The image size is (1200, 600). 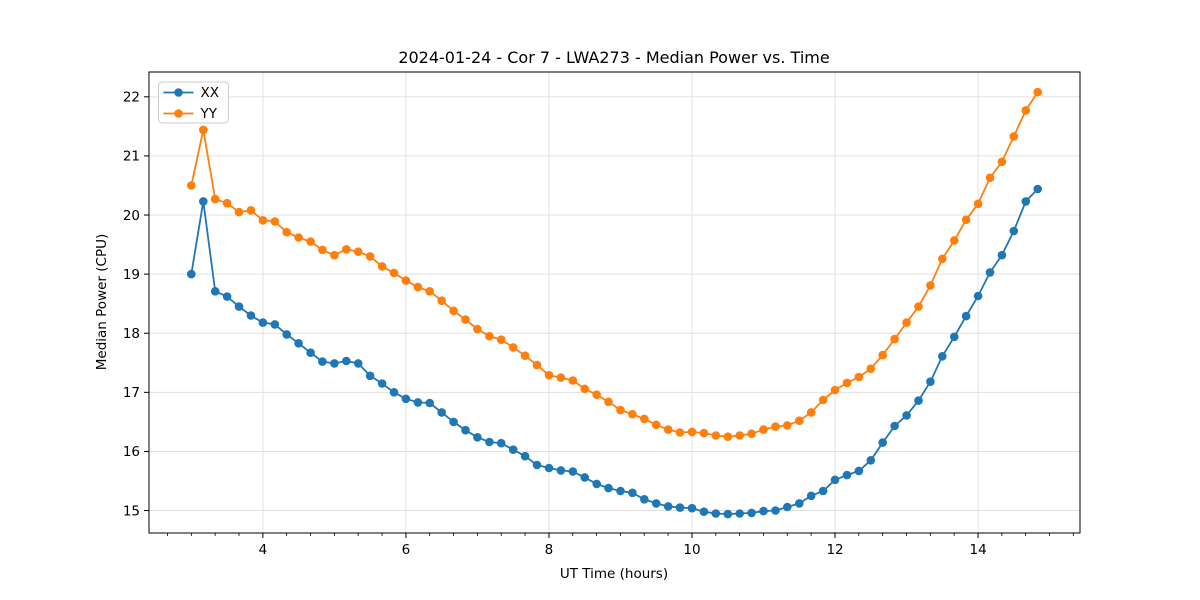 What do you see at coordinates (406, 550) in the screenshot?
I see `x-tick-label: 6` at bounding box center [406, 550].